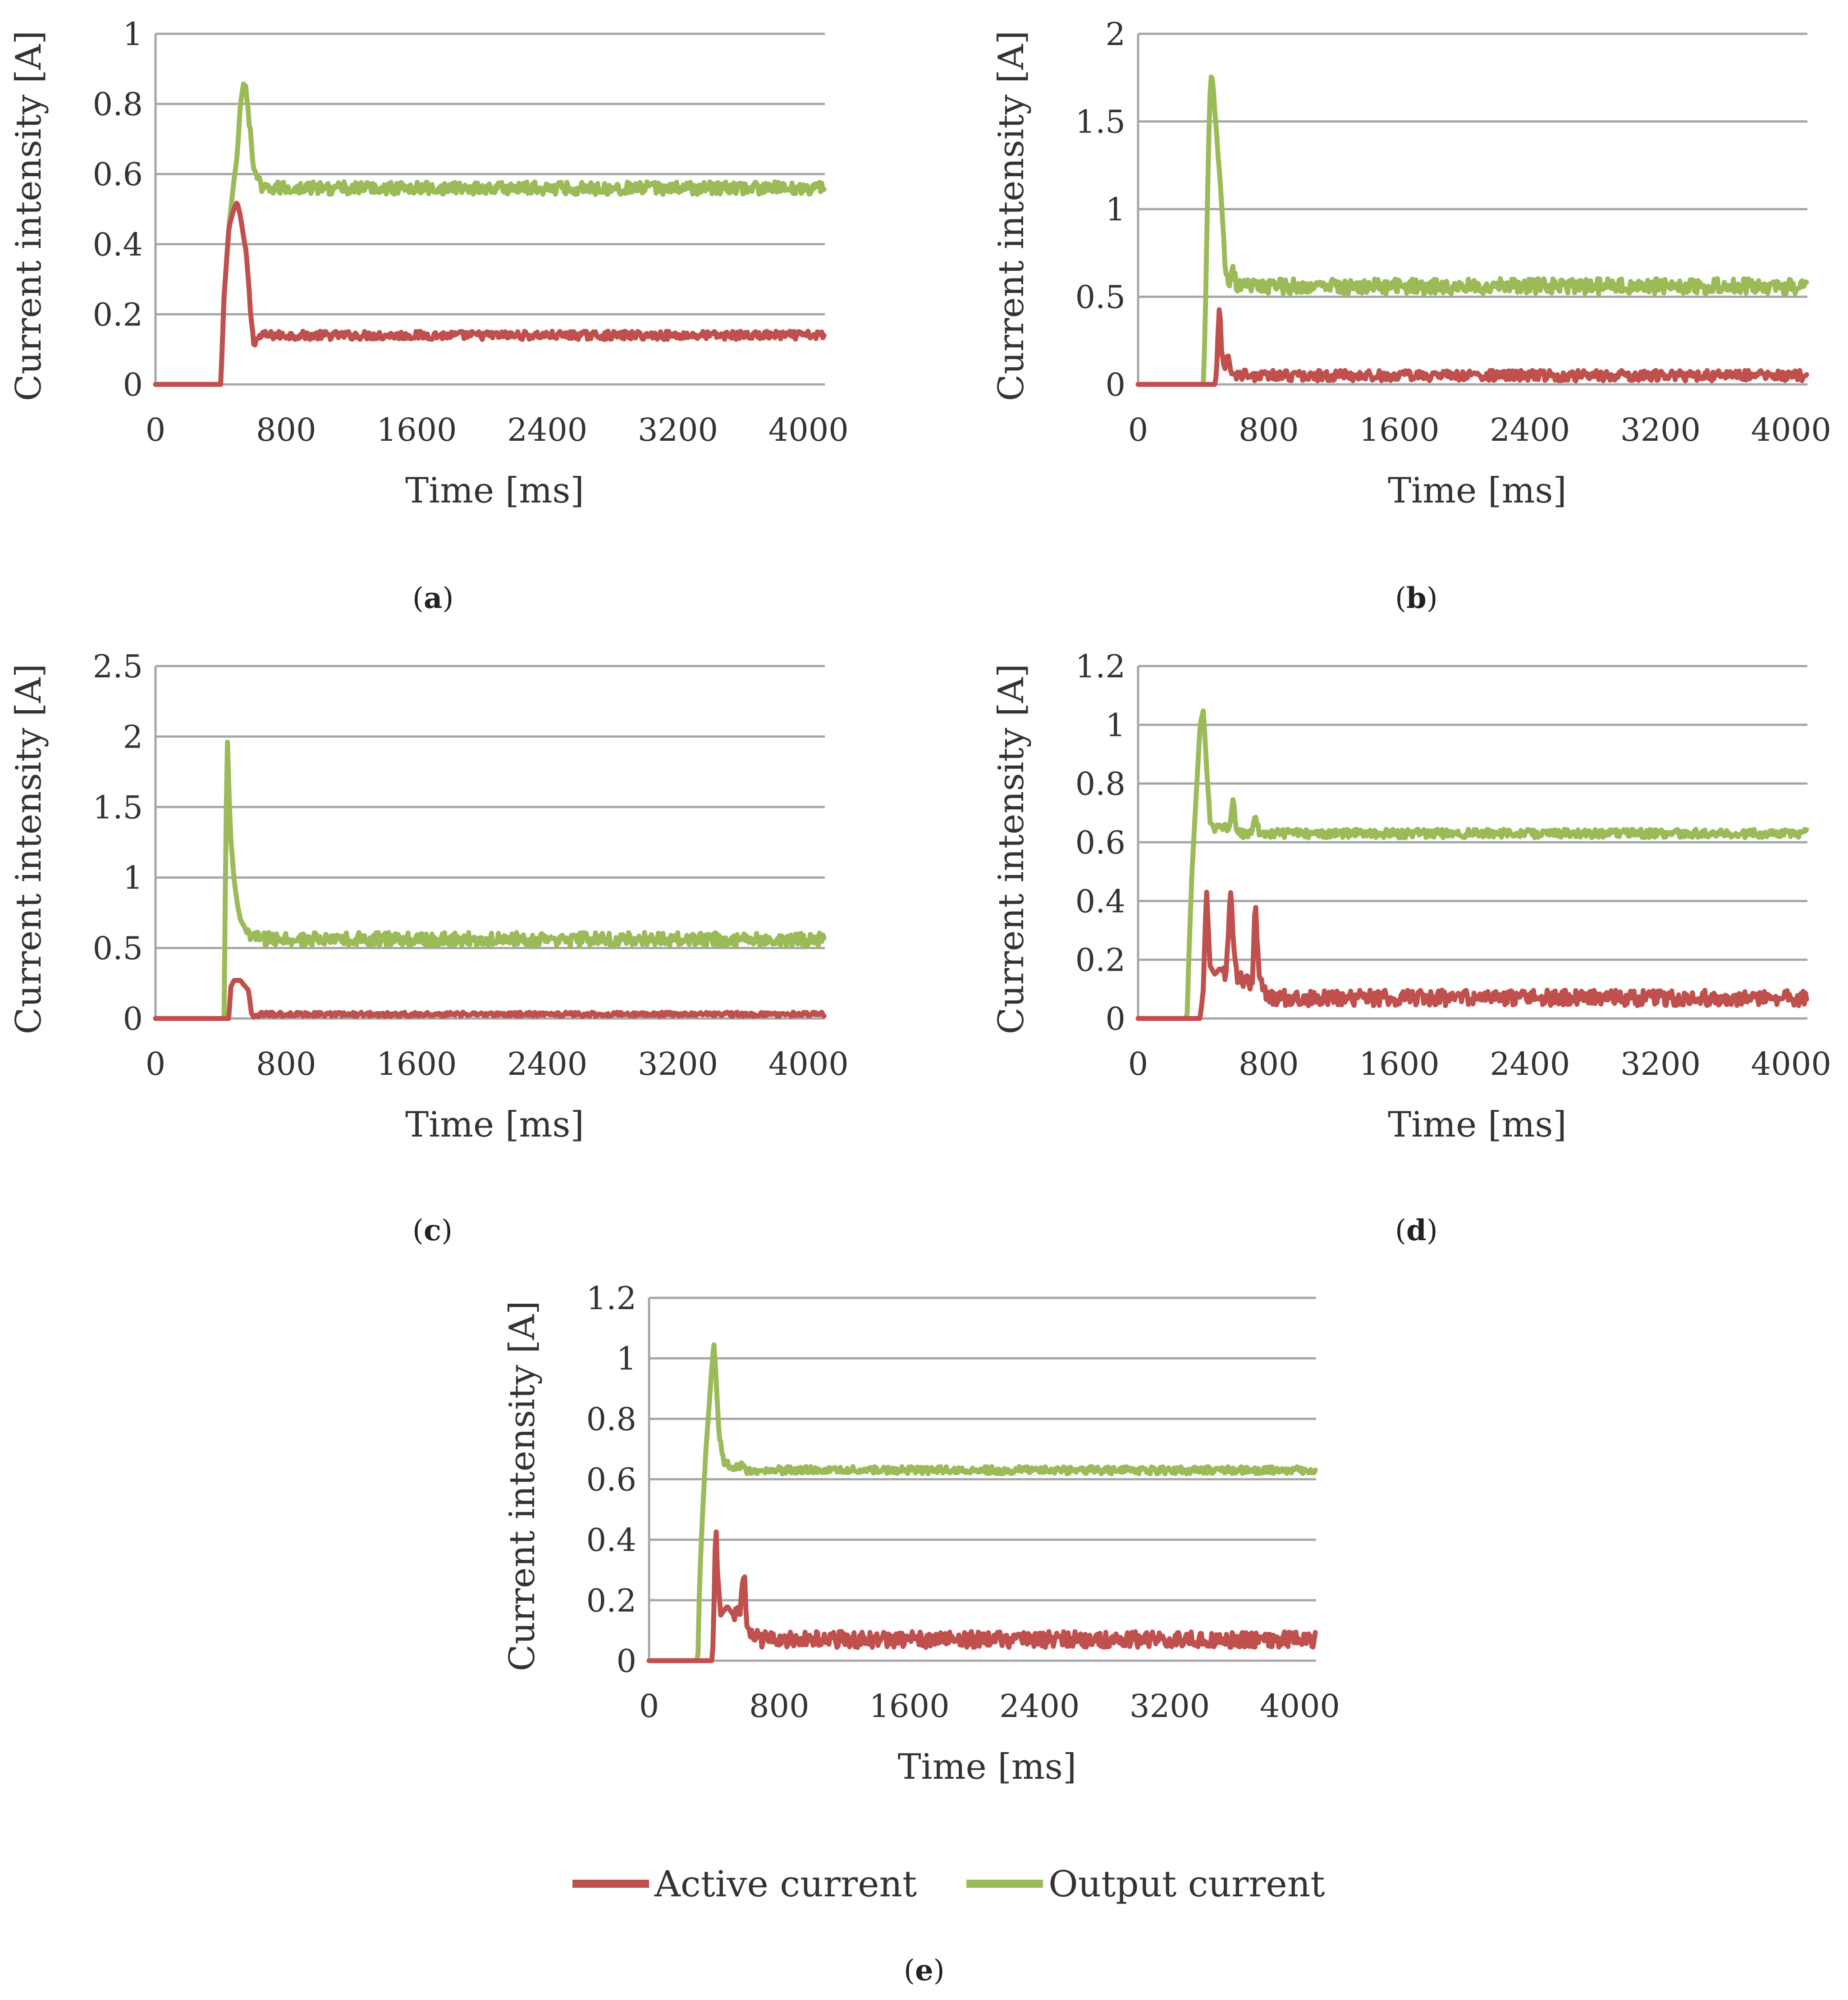 The height and width of the screenshot is (2000, 1848). Describe the element at coordinates (1004, 1884) in the screenshot. I see `legend-swatch-output` at that location.